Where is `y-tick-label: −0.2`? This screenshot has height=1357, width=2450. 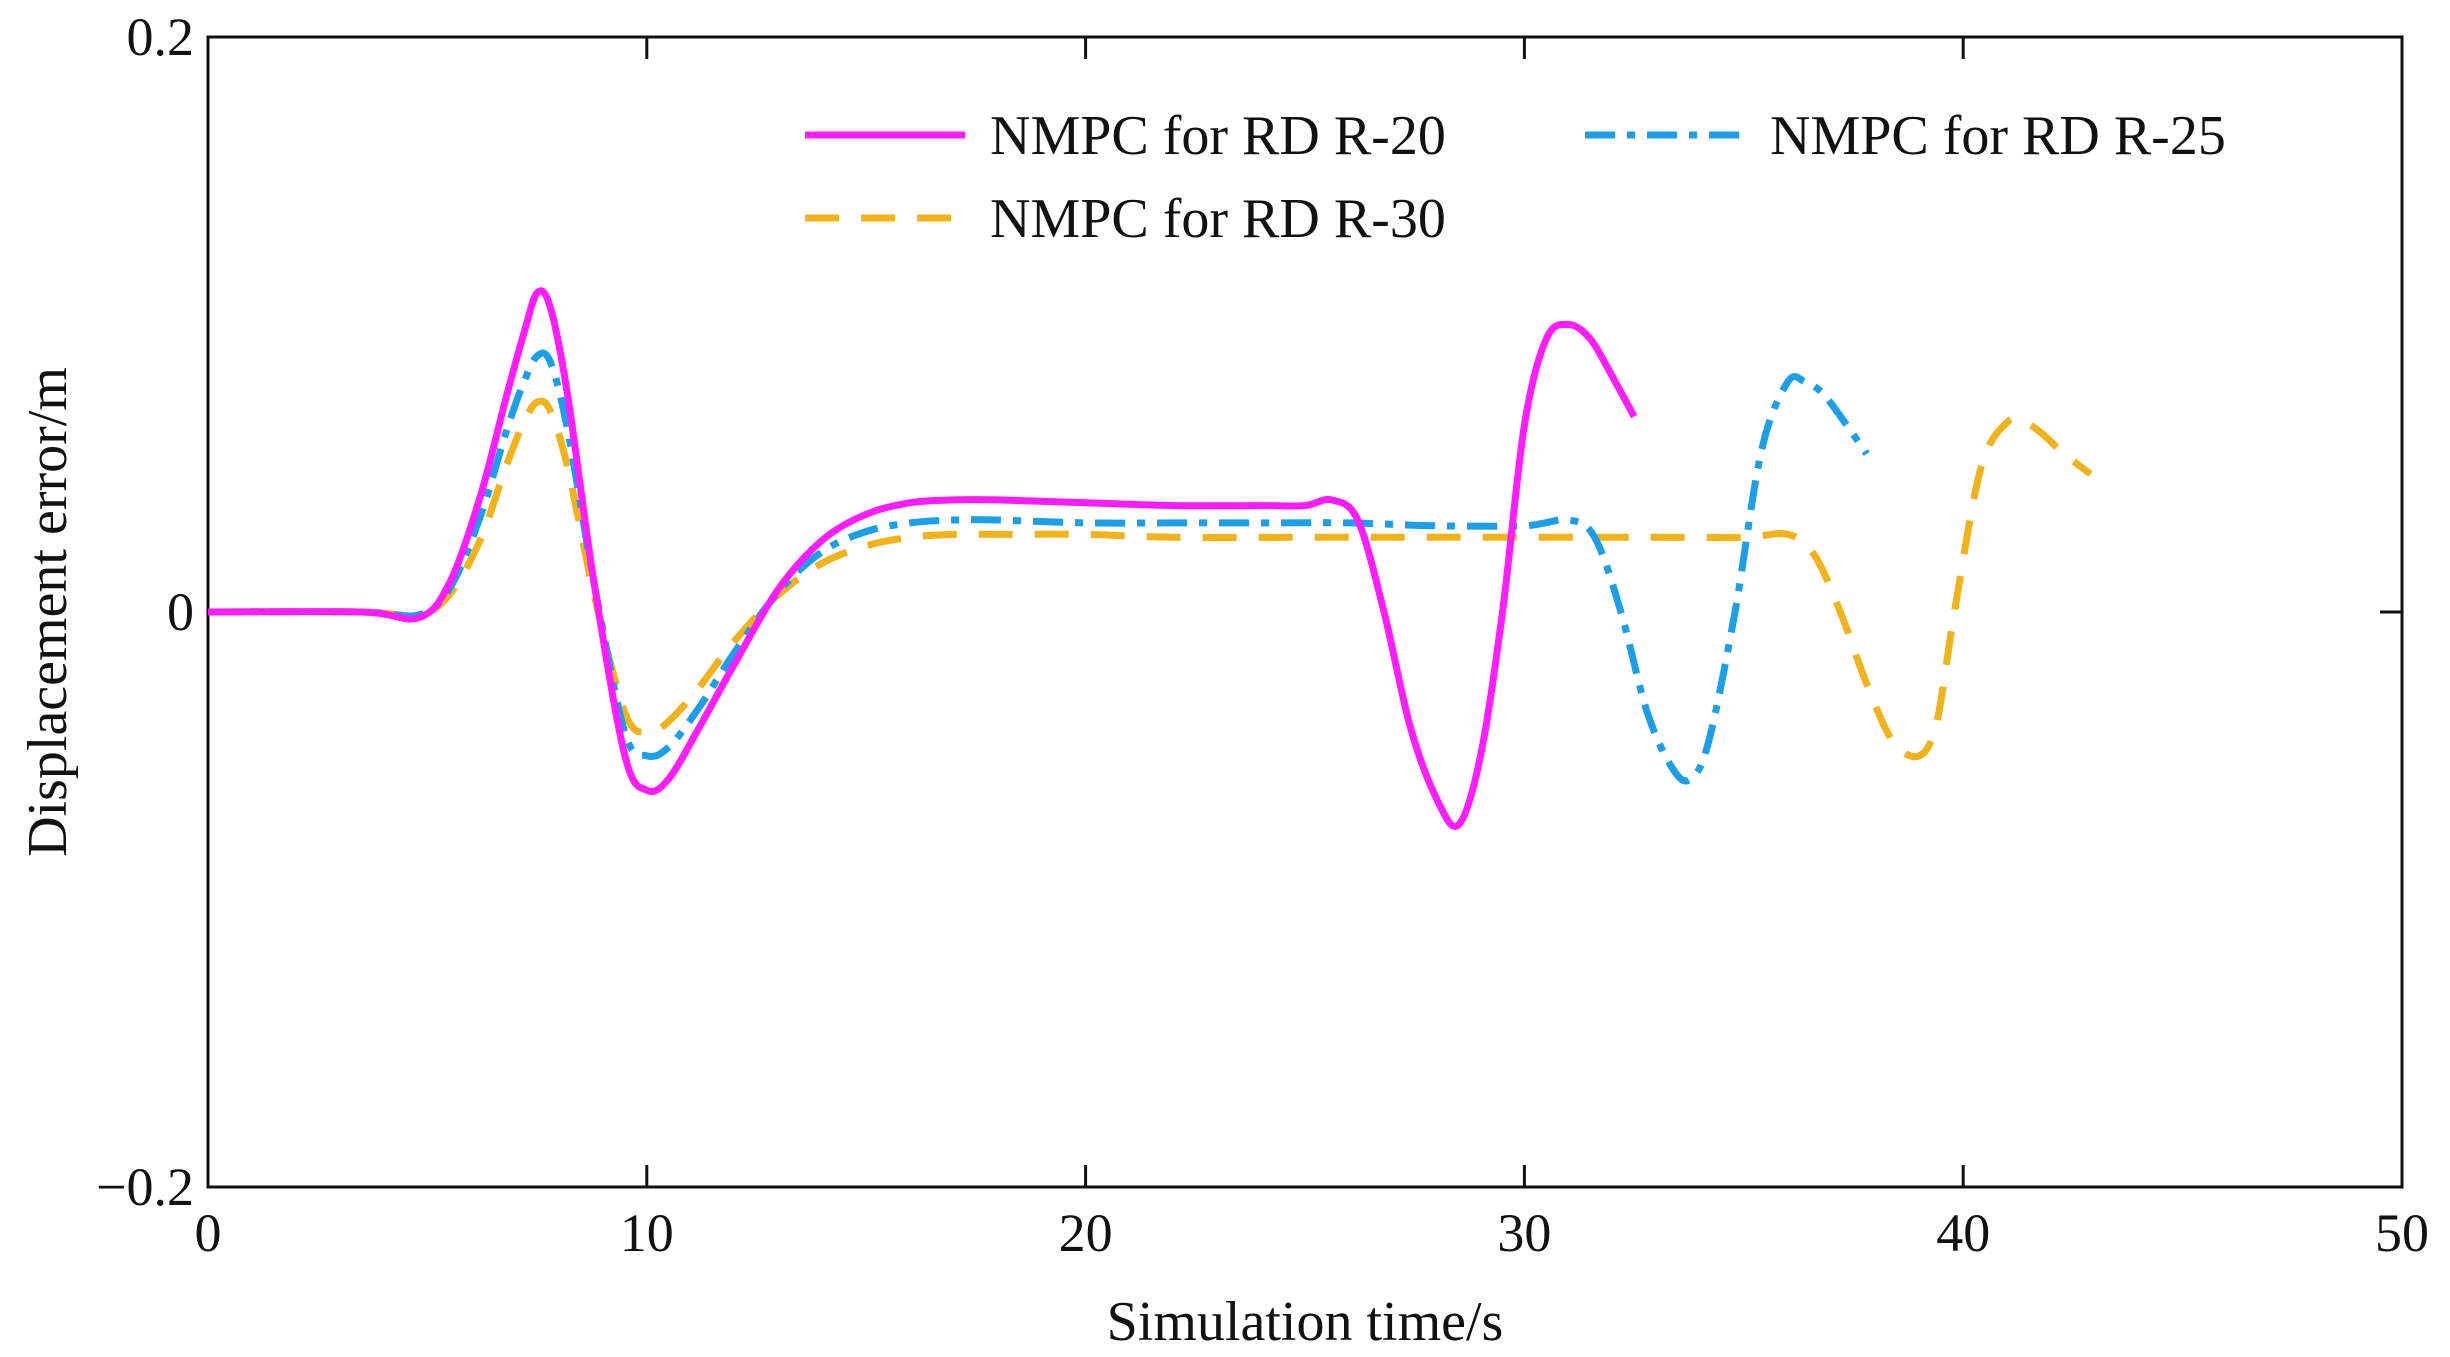 y-tick-label: −0.2 is located at coordinates (145, 1187).